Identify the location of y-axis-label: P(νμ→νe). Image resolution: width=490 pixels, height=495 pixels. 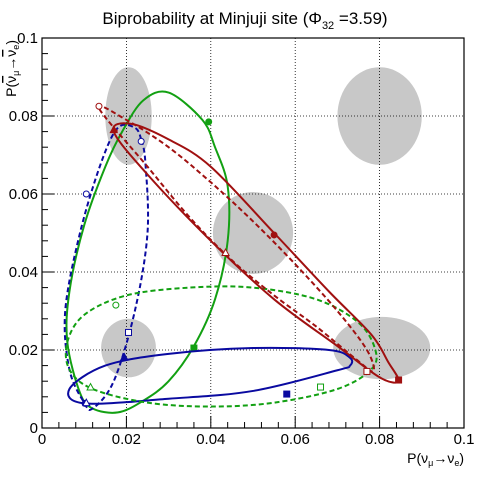
(12, 68).